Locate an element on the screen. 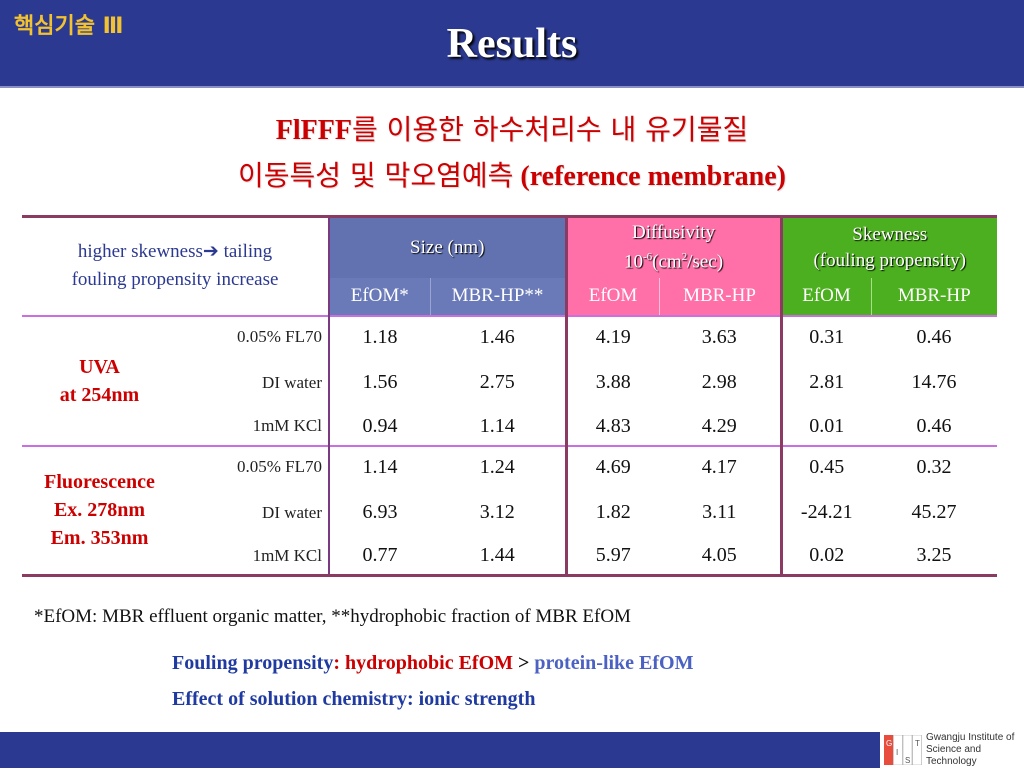 This screenshot has height=770, width=1024. diffusivity-header: Diffusivity 10-6(cm2/sec) is located at coordinates (672, 247).